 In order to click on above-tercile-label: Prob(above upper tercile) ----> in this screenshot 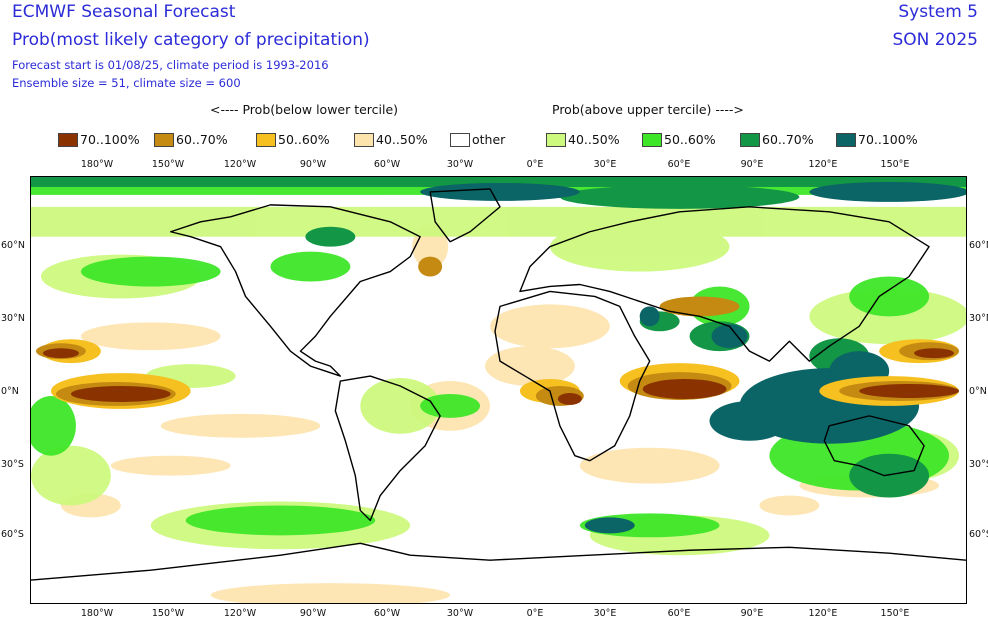, I will do `click(648, 109)`.